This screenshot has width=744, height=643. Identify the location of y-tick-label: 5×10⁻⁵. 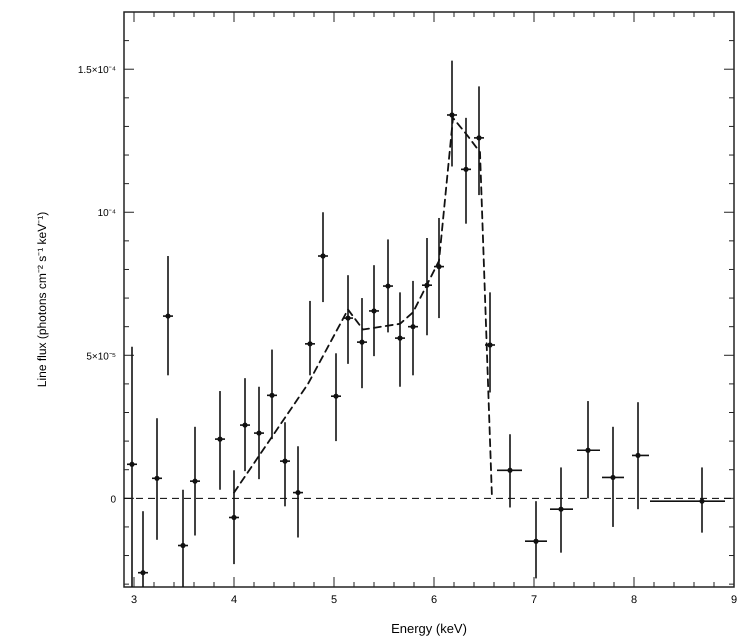
(101, 356).